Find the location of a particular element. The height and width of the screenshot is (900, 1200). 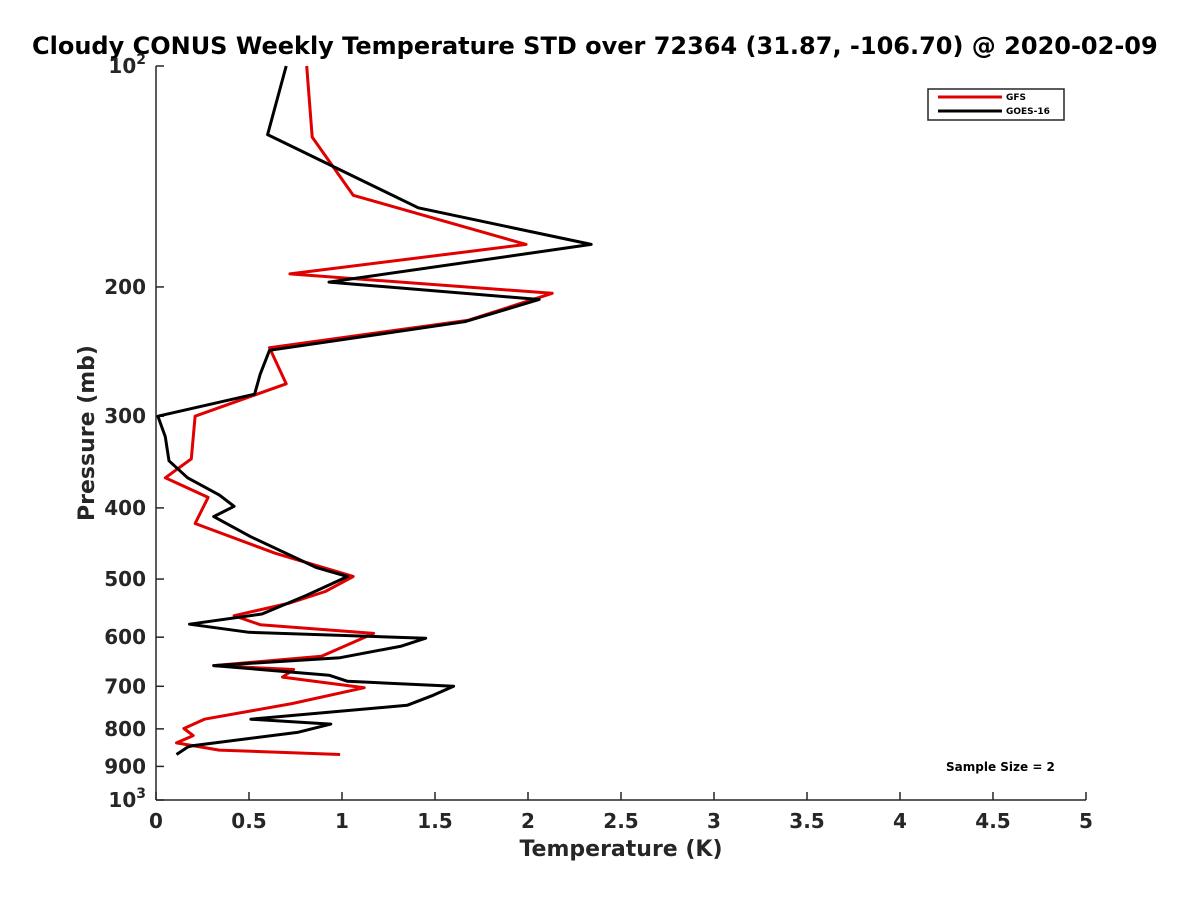

x-tick-label: 3 is located at coordinates (714, 821).